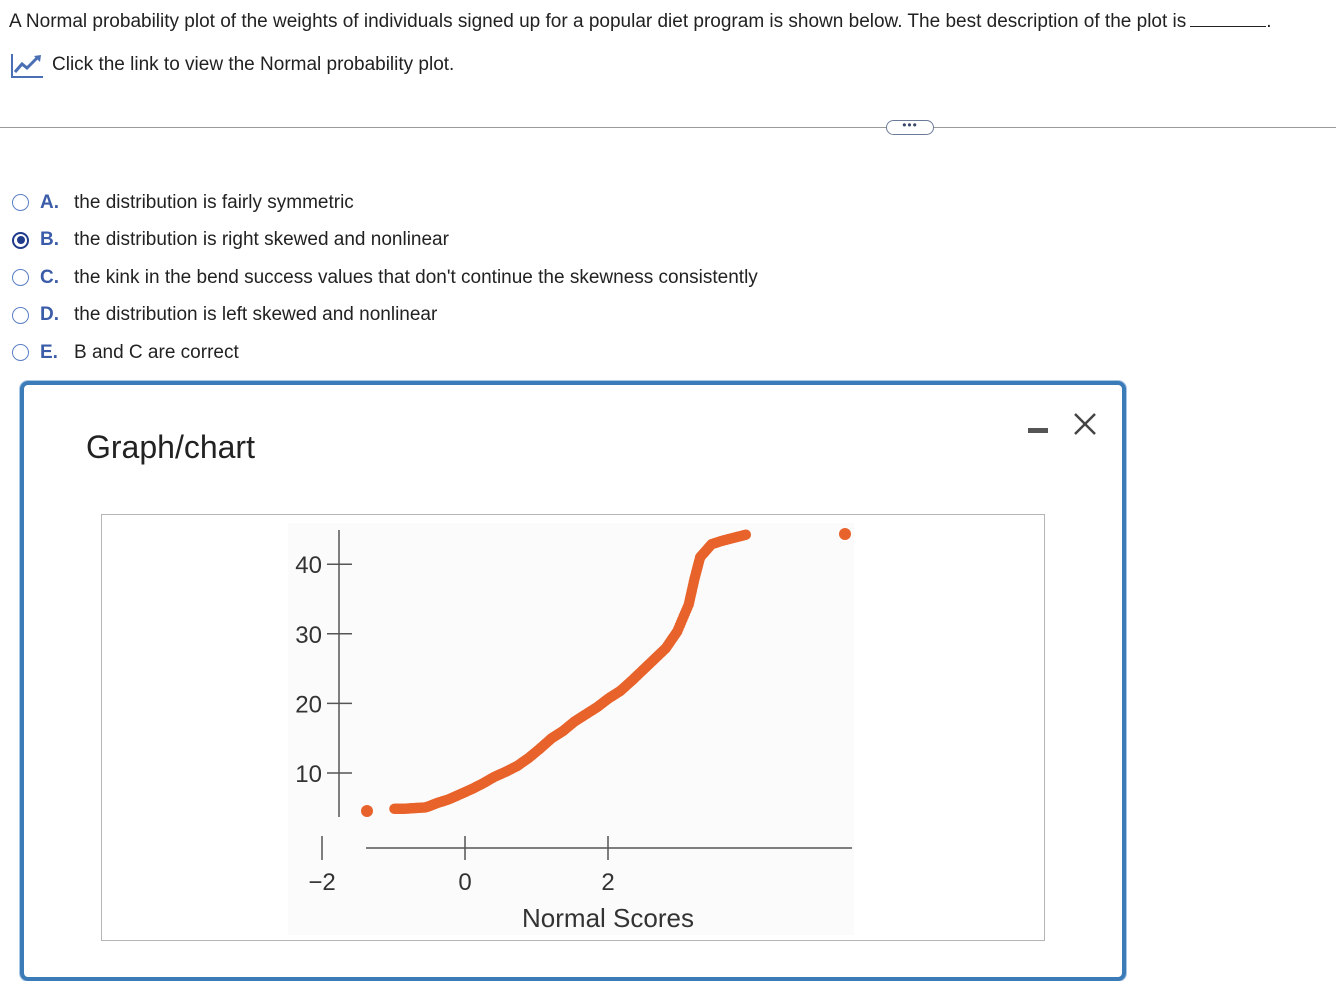 This screenshot has height=981, width=1336. I want to click on x-axis-title: Normal Scores, so click(608, 918).